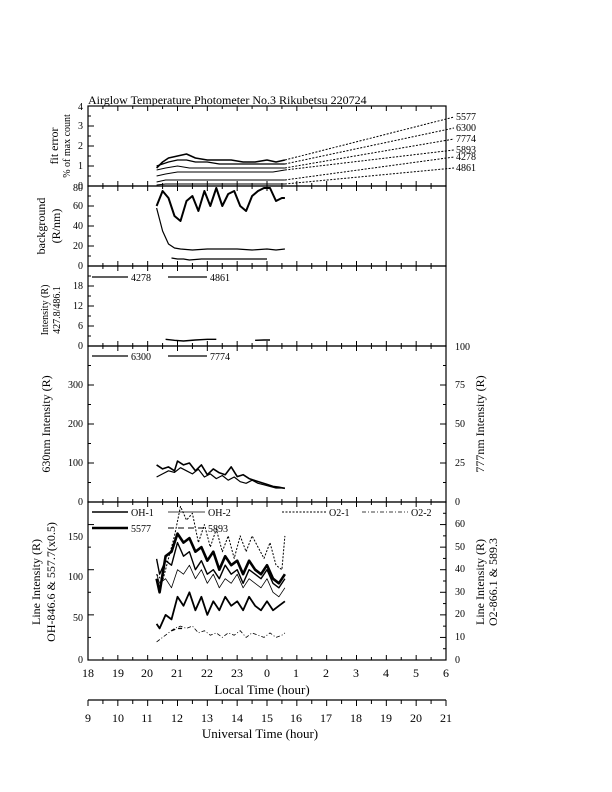  I want to click on fit-error-ticklabels: 0 1 2 3 4, so click(80, 147).